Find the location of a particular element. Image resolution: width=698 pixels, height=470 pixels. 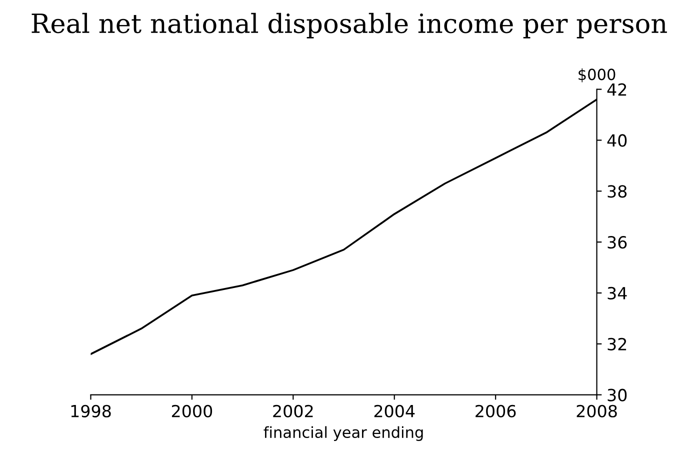

x-tick-label: 2004 is located at coordinates (394, 411).